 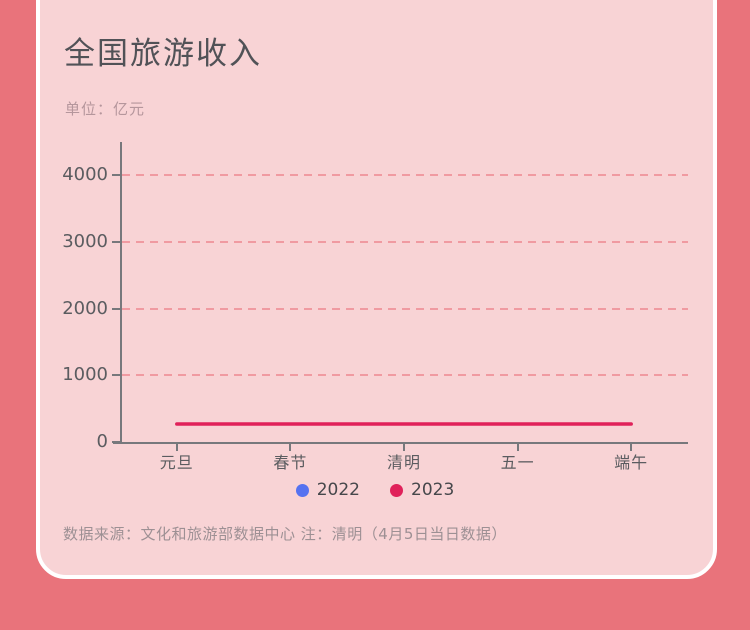 What do you see at coordinates (375, 490) in the screenshot?
I see `chart-legend: 2022 2023` at bounding box center [375, 490].